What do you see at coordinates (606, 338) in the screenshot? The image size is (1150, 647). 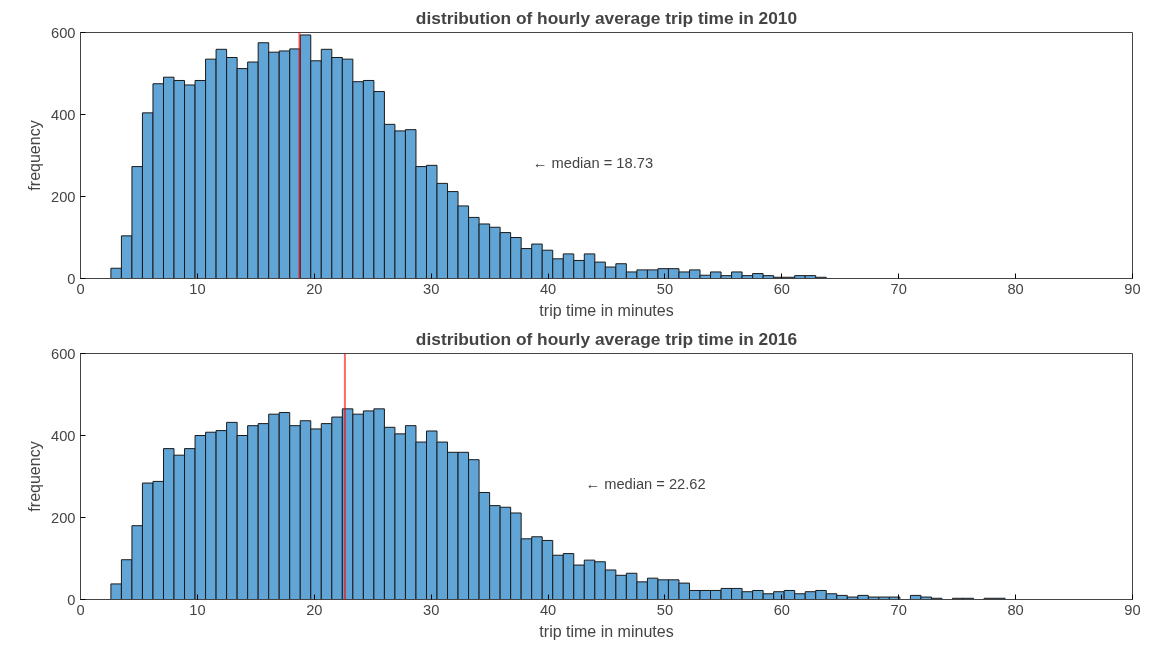 I see `chart-title: distribution of hourly average trip time in 2016` at bounding box center [606, 338].